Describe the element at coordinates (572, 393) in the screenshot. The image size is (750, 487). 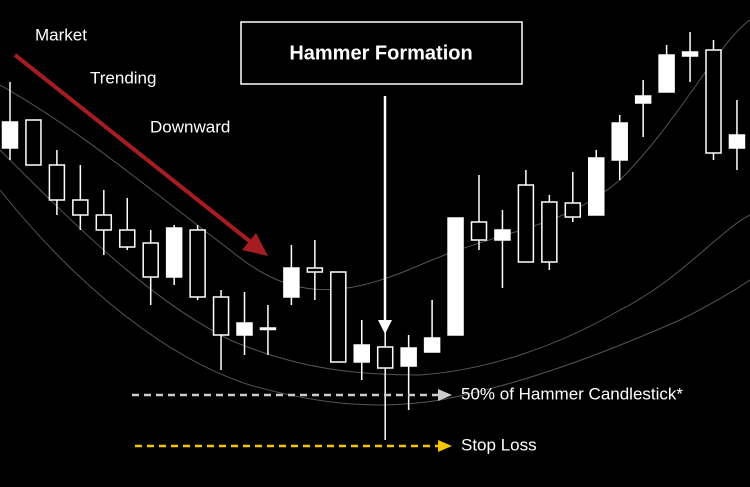
I see `annotation: 50% of Hammer Candlestick*` at that location.